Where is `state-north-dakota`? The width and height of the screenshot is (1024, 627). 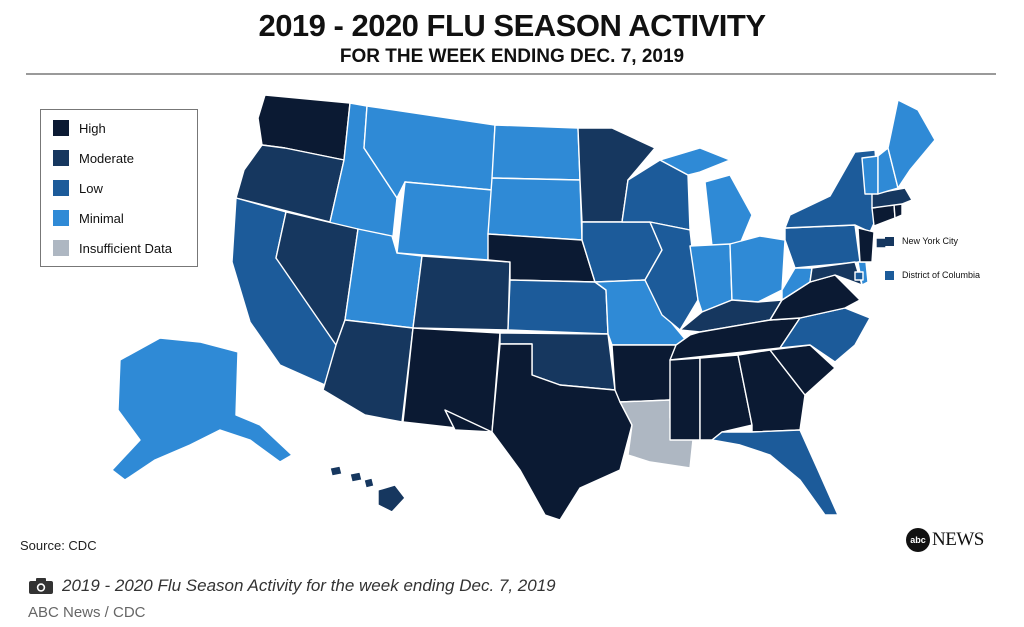 state-north-dakota is located at coordinates (536, 152).